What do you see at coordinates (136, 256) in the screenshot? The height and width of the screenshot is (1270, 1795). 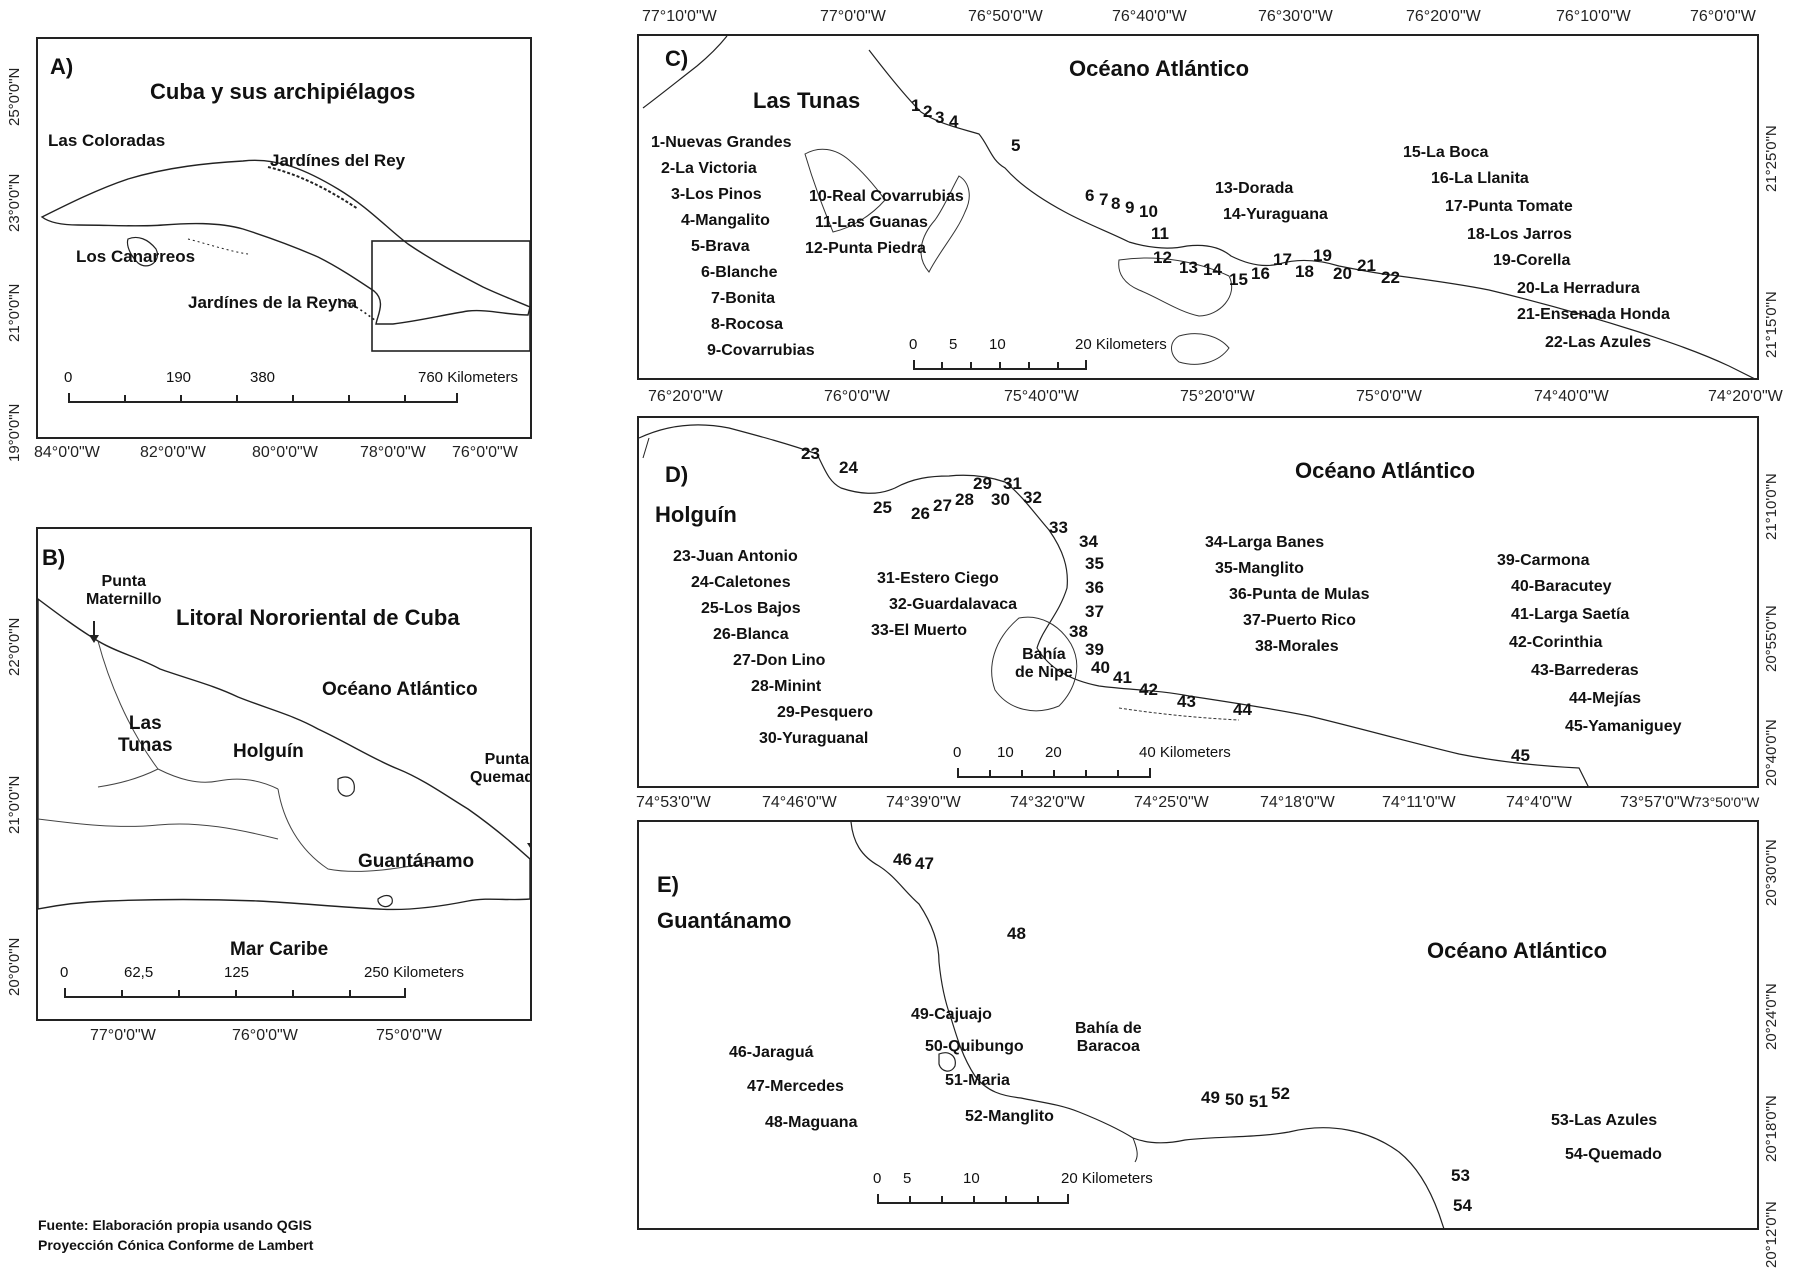 I see `label-los-canarreos: Los Canarreos` at bounding box center [136, 256].